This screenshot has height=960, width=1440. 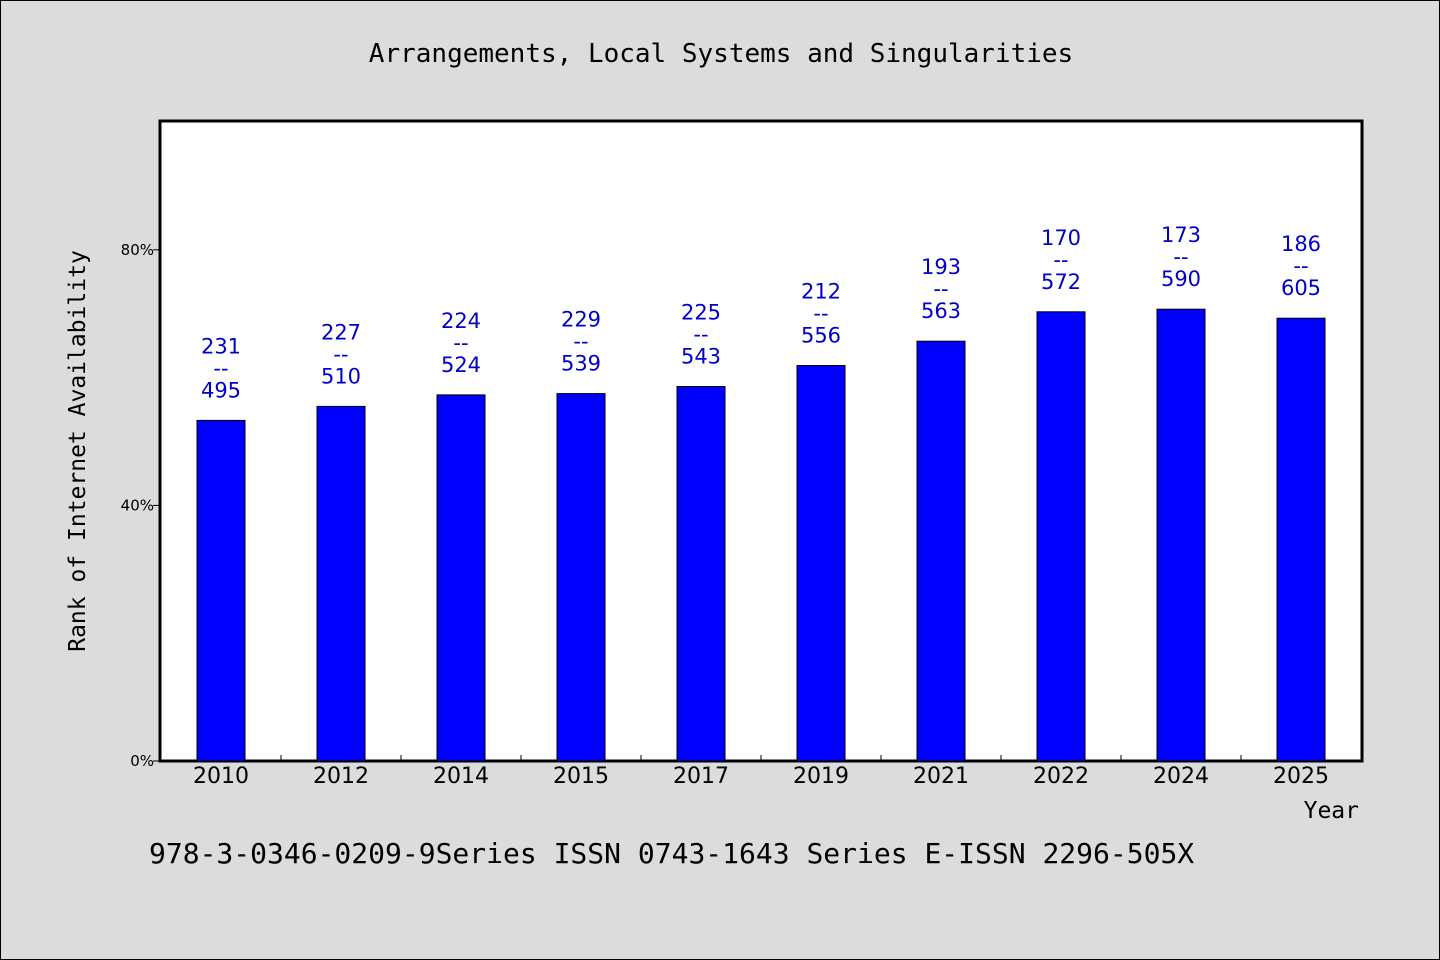 What do you see at coordinates (1061, 776) in the screenshot?
I see `x-tick-label-2022: 2022` at bounding box center [1061, 776].